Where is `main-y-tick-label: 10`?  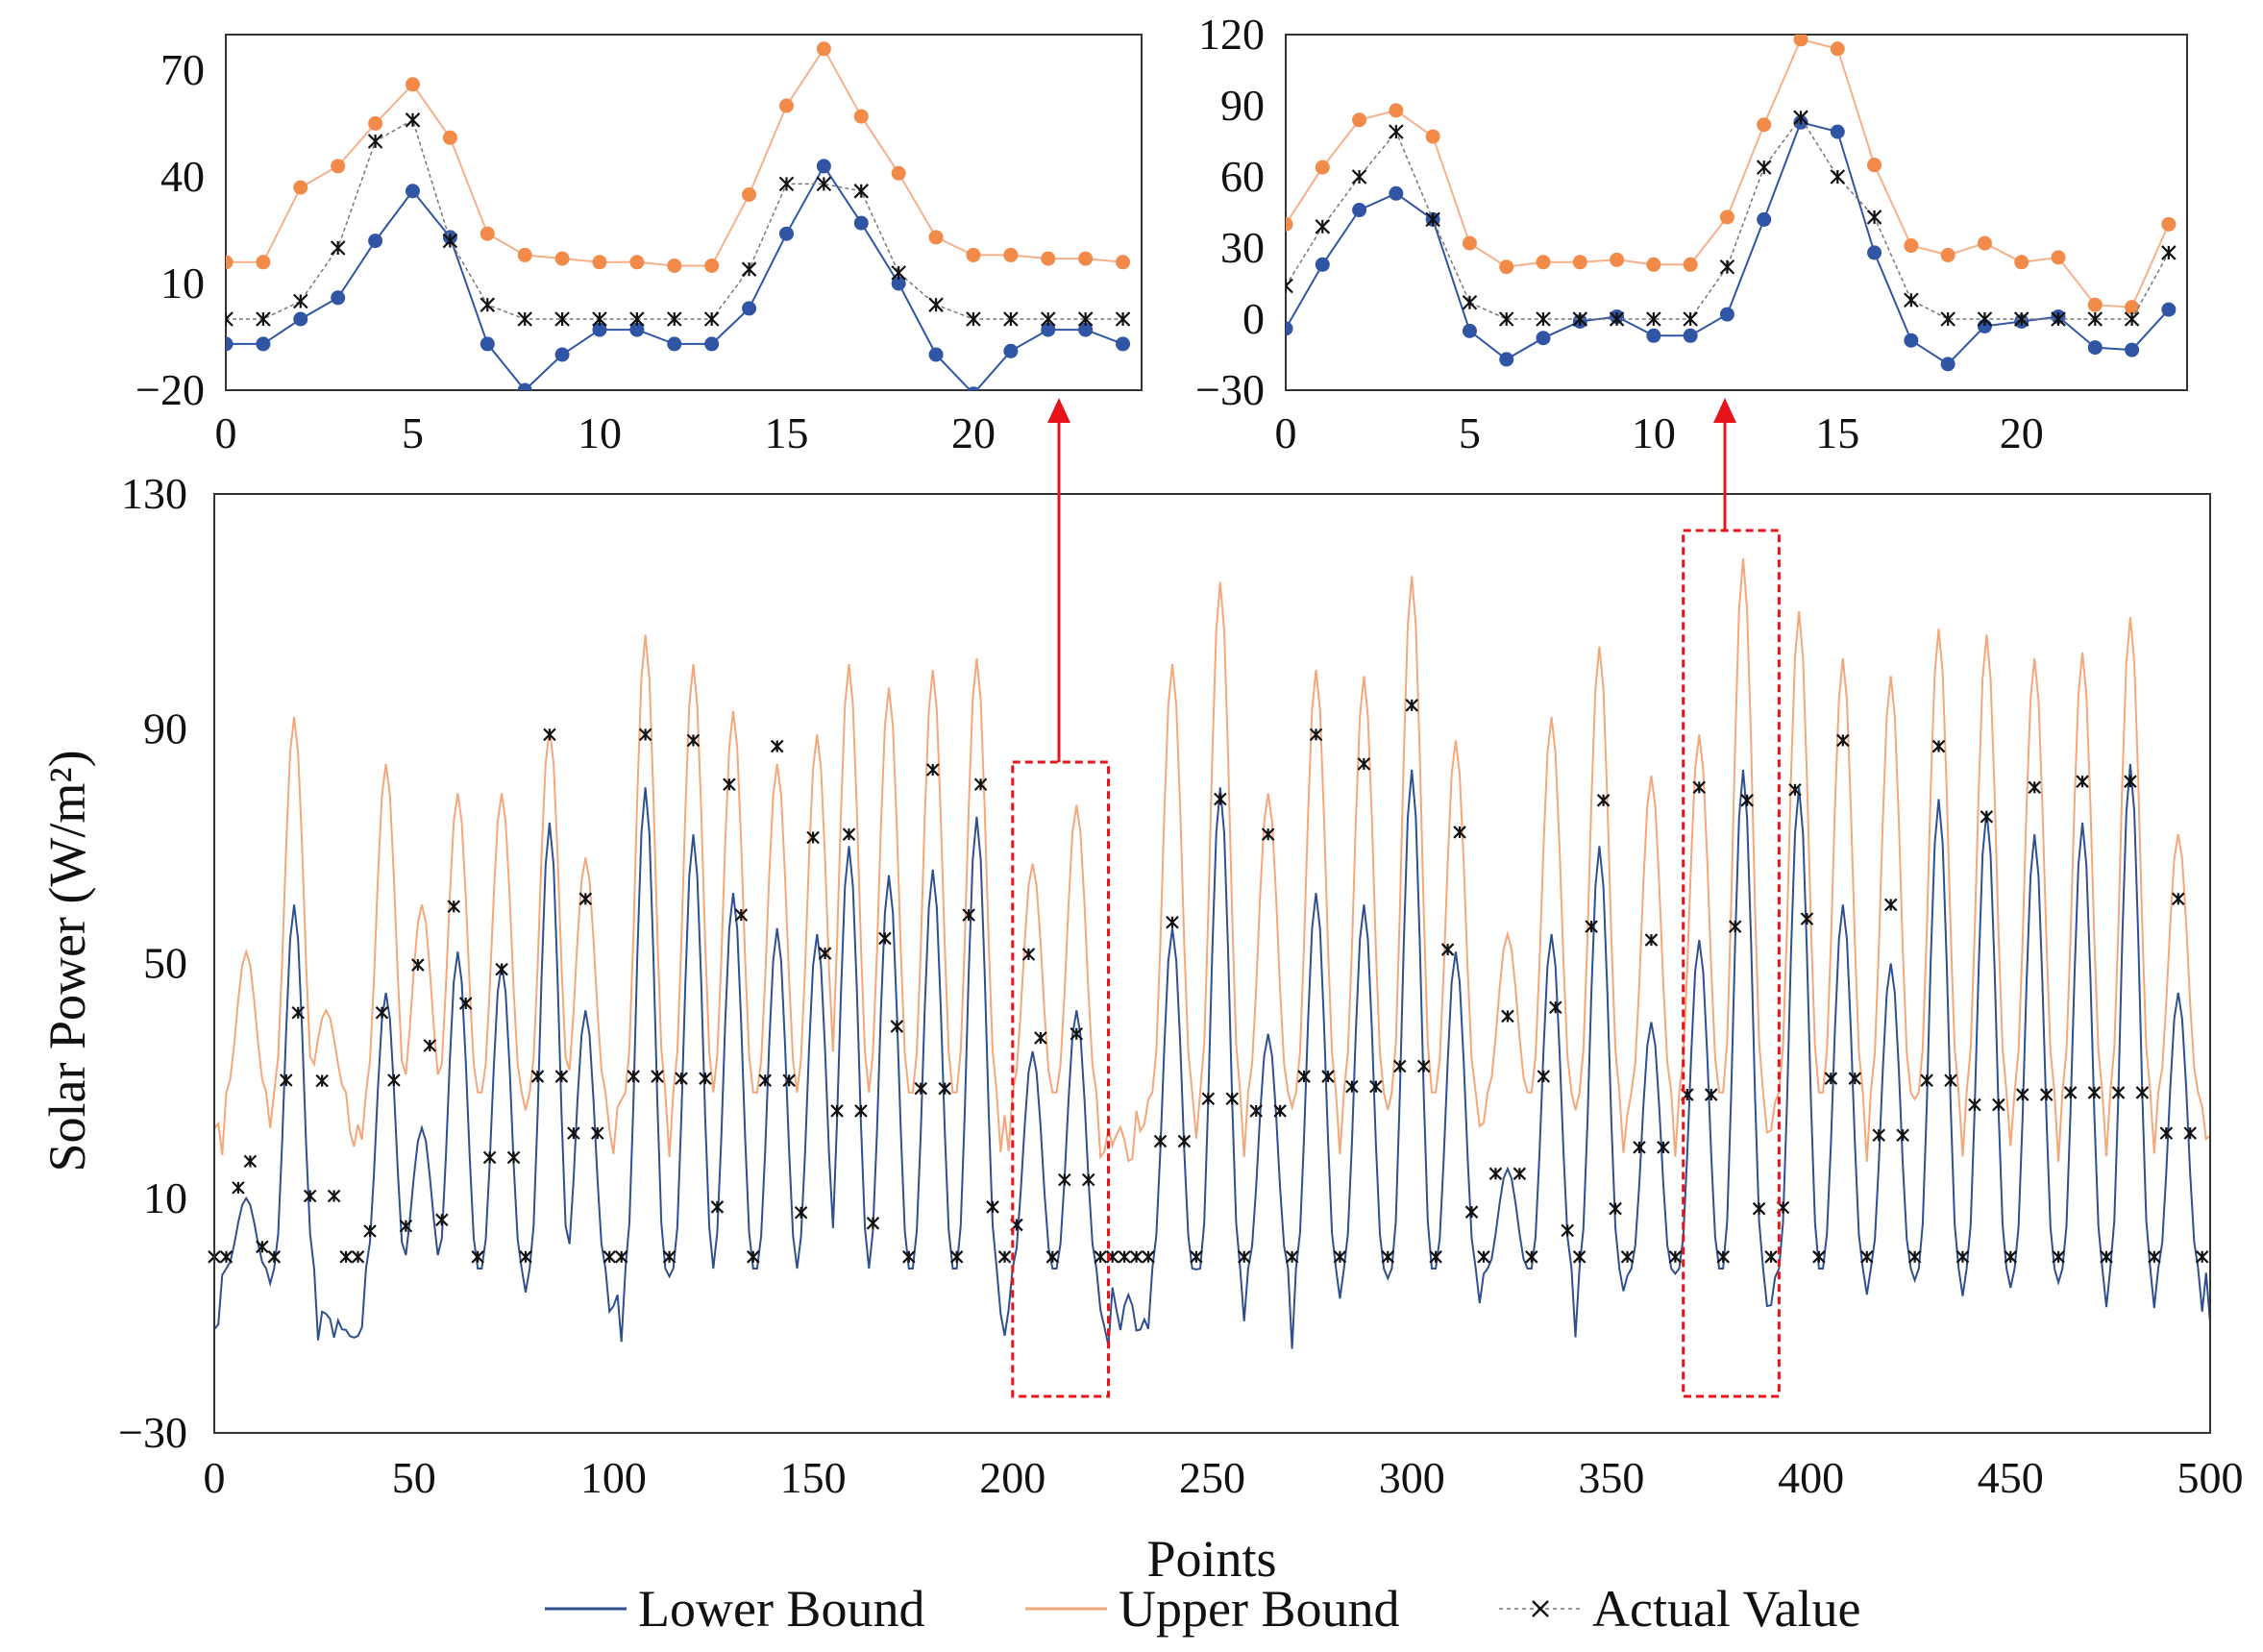 main-y-tick-label: 10 is located at coordinates (165, 1197).